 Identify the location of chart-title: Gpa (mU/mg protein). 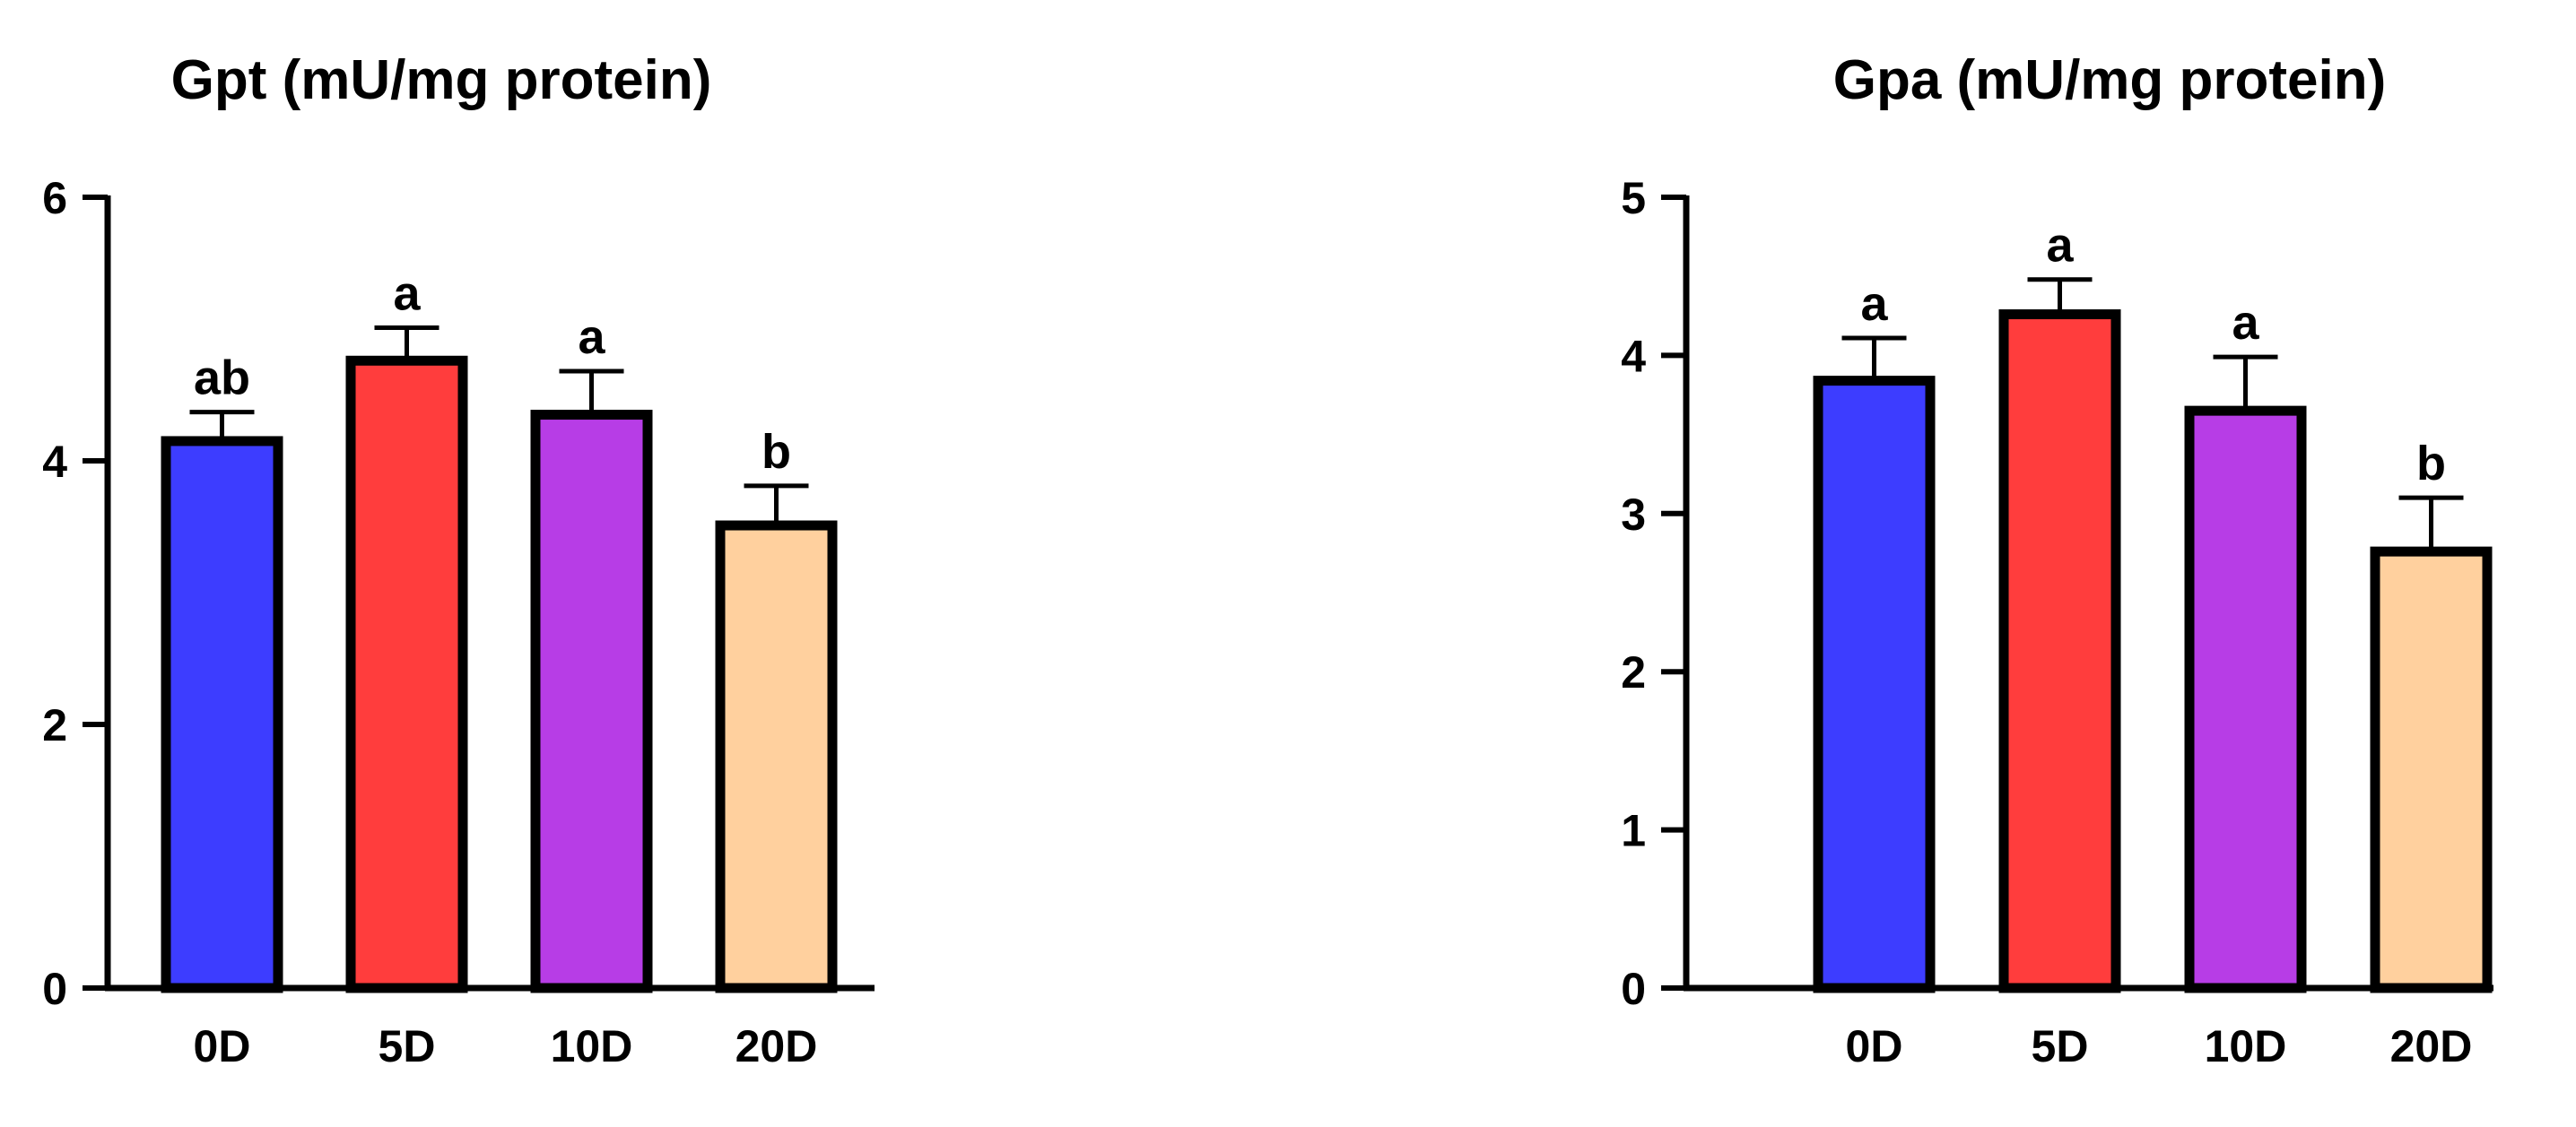
(2110, 80).